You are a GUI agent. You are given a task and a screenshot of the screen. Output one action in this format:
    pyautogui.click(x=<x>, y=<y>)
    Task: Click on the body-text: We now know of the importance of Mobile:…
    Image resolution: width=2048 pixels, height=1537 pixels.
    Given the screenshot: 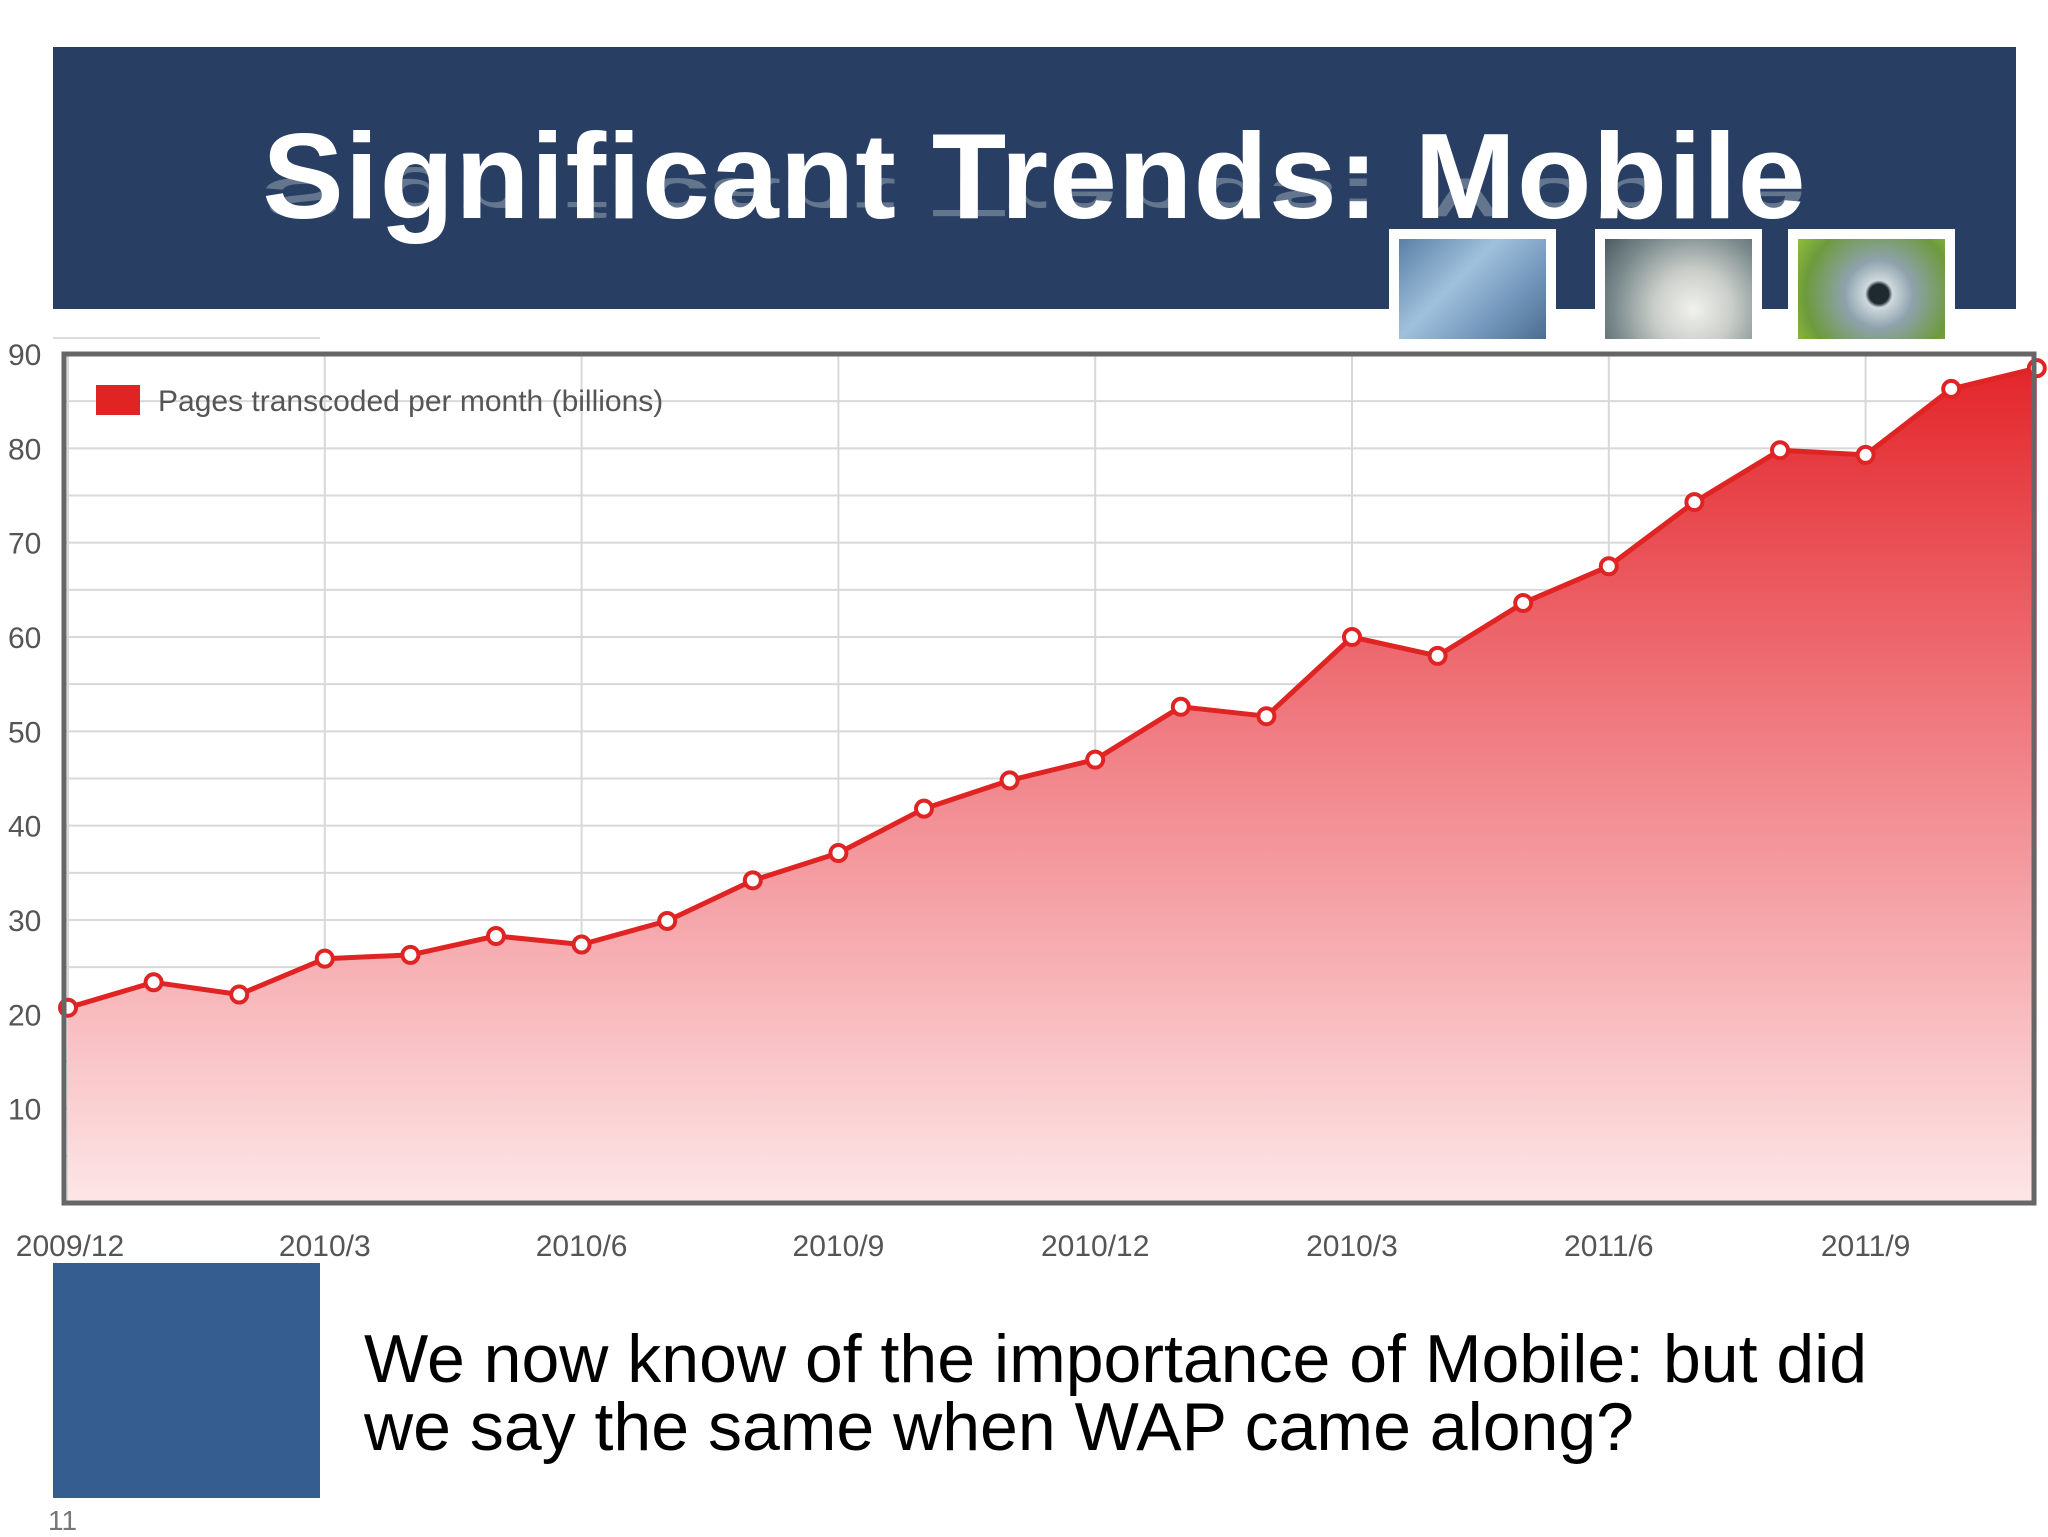 What is the action you would take?
    pyautogui.click(x=1116, y=1393)
    